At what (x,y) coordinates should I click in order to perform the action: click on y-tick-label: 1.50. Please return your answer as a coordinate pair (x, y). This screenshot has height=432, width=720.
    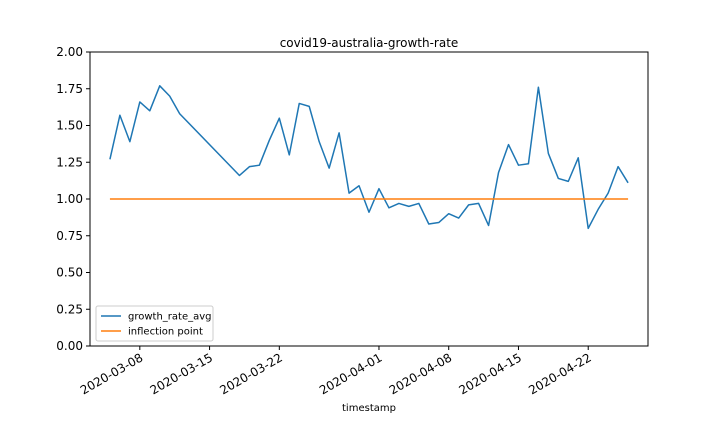
    Looking at the image, I should click on (69, 126).